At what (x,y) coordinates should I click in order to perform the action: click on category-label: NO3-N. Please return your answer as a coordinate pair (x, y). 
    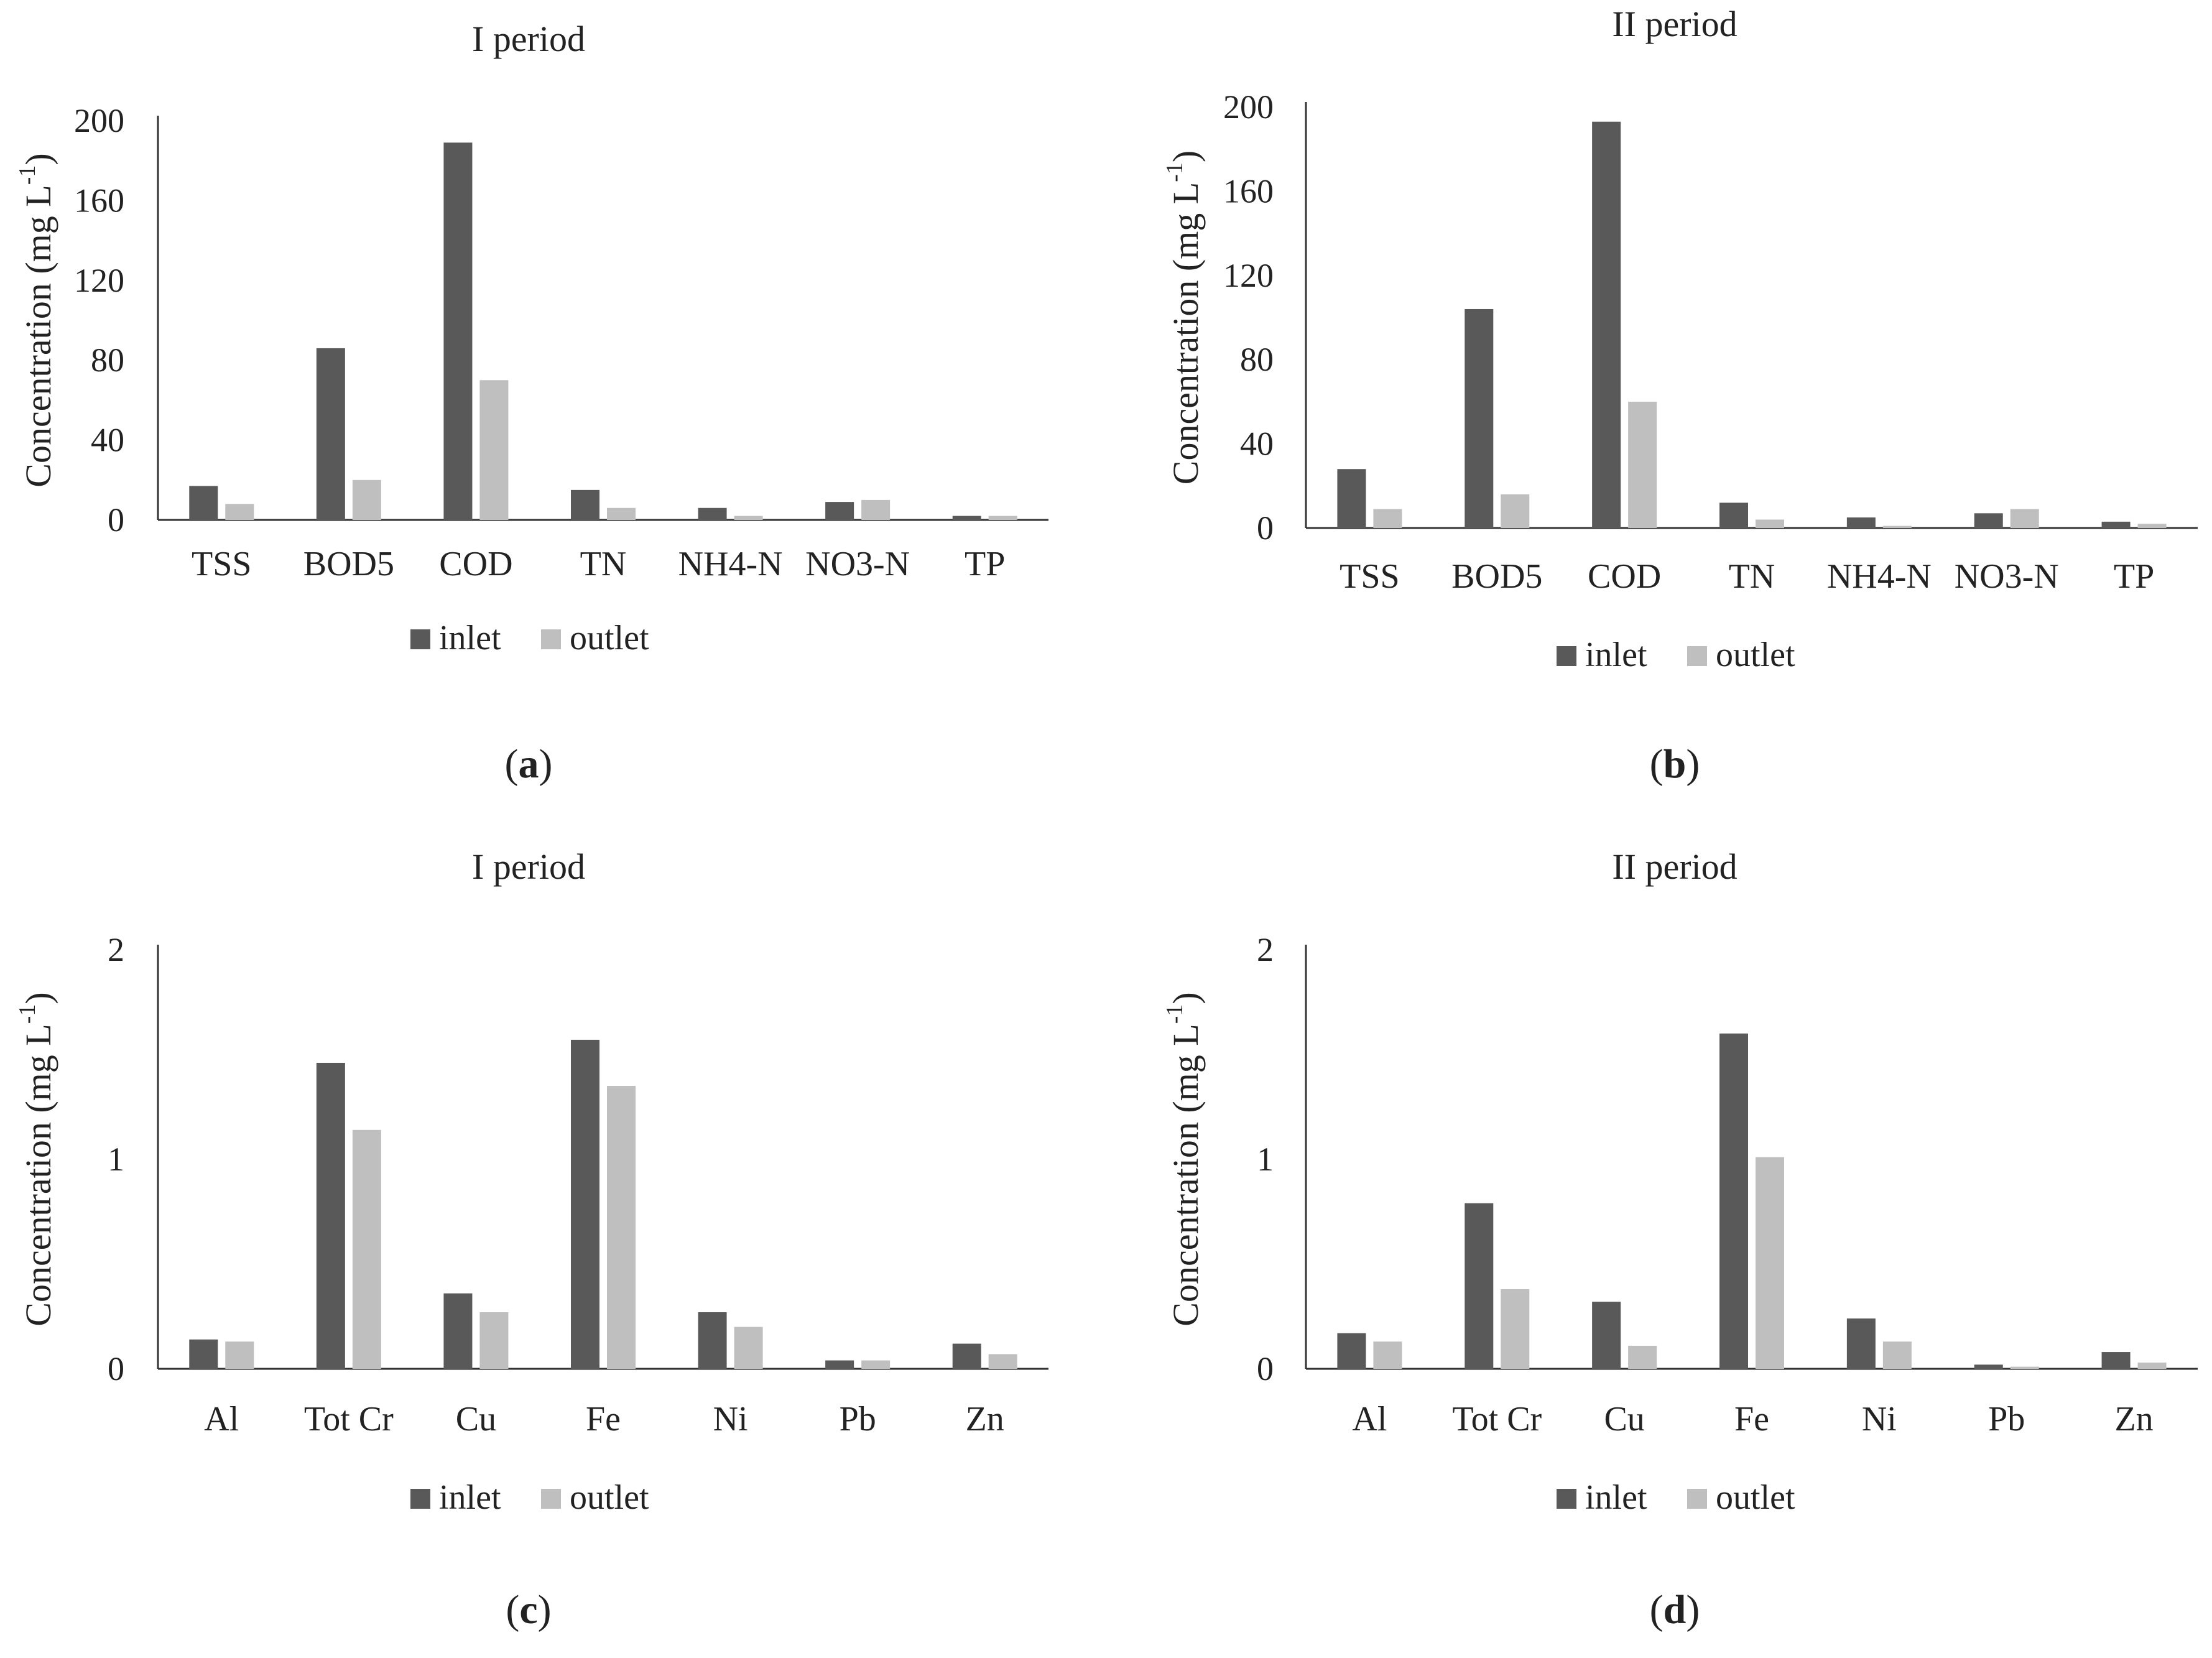
    Looking at the image, I should click on (2007, 577).